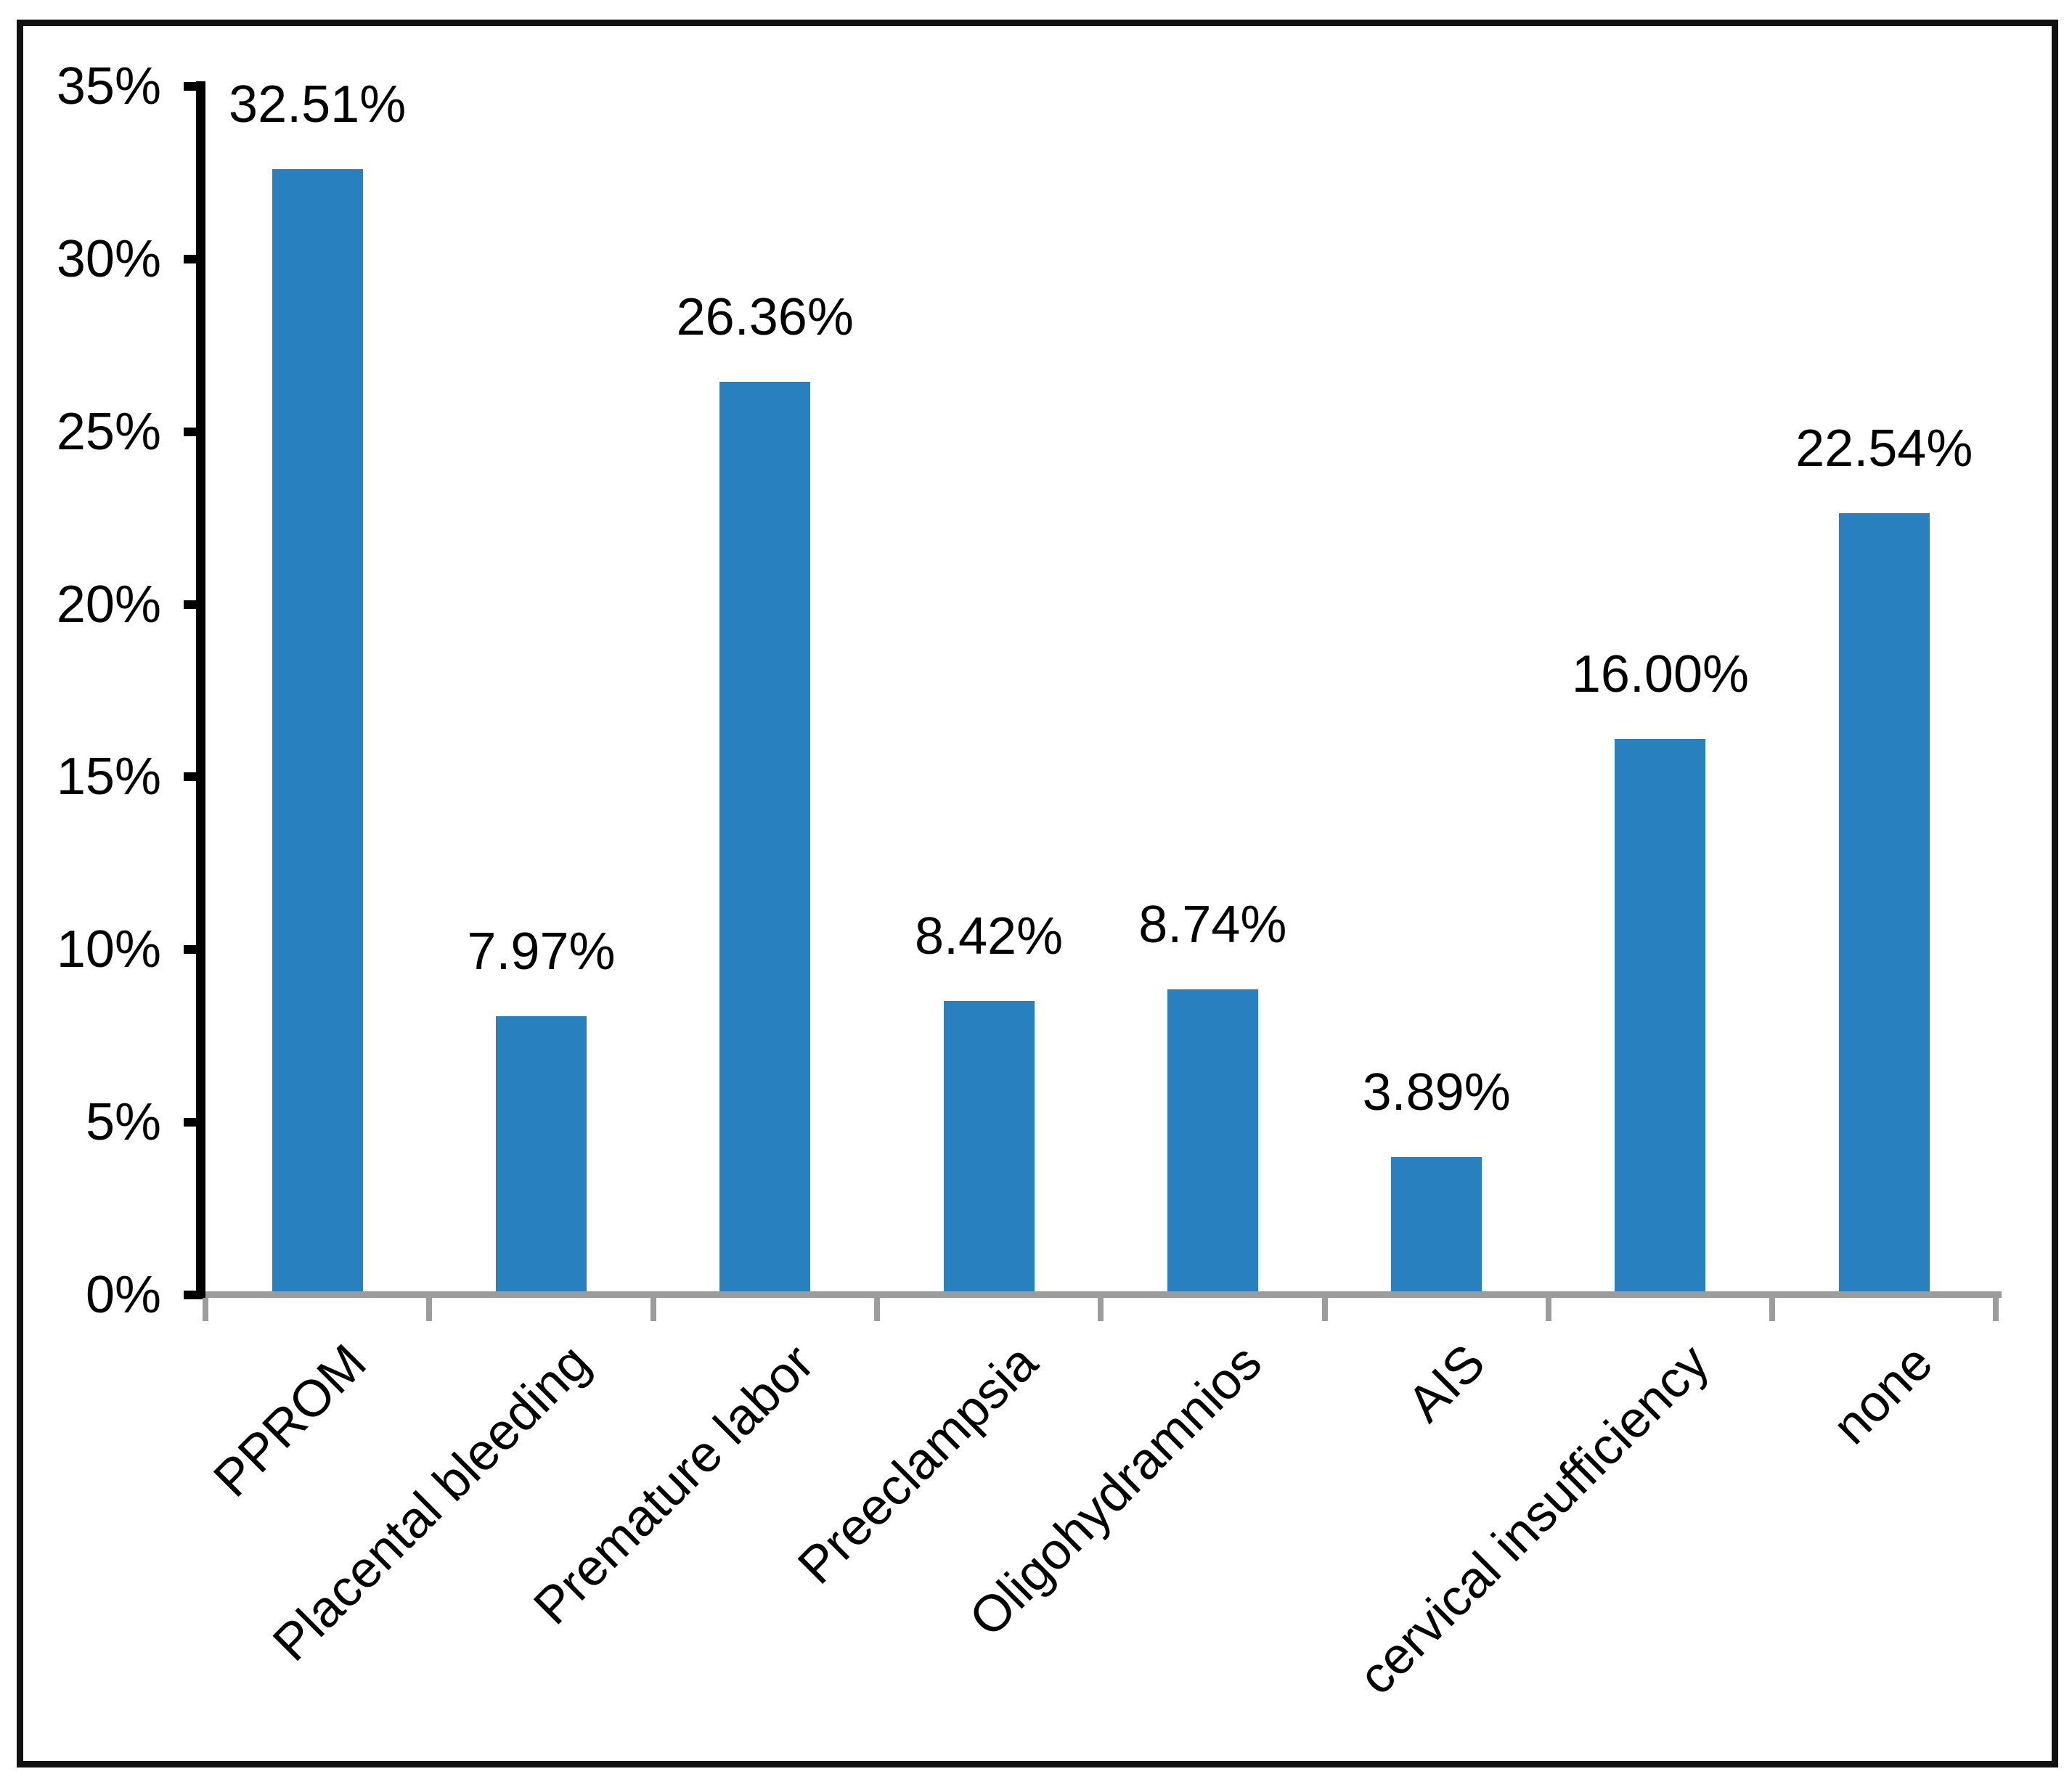 This screenshot has width=2072, height=1790. I want to click on bar-value-label-ais: 3.89%, so click(1436, 1092).